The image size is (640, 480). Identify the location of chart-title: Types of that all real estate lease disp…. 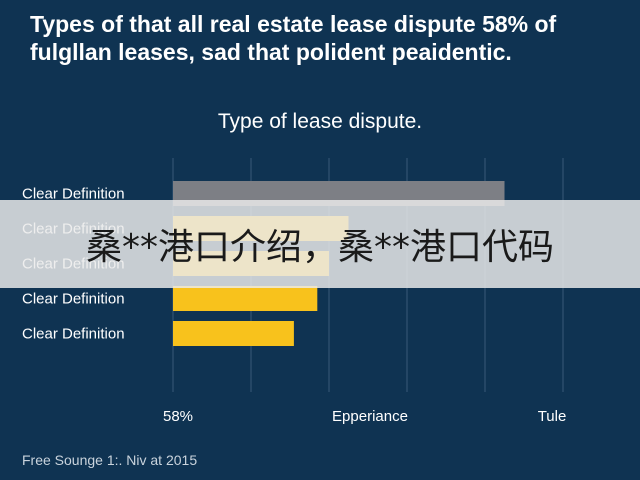
(293, 38).